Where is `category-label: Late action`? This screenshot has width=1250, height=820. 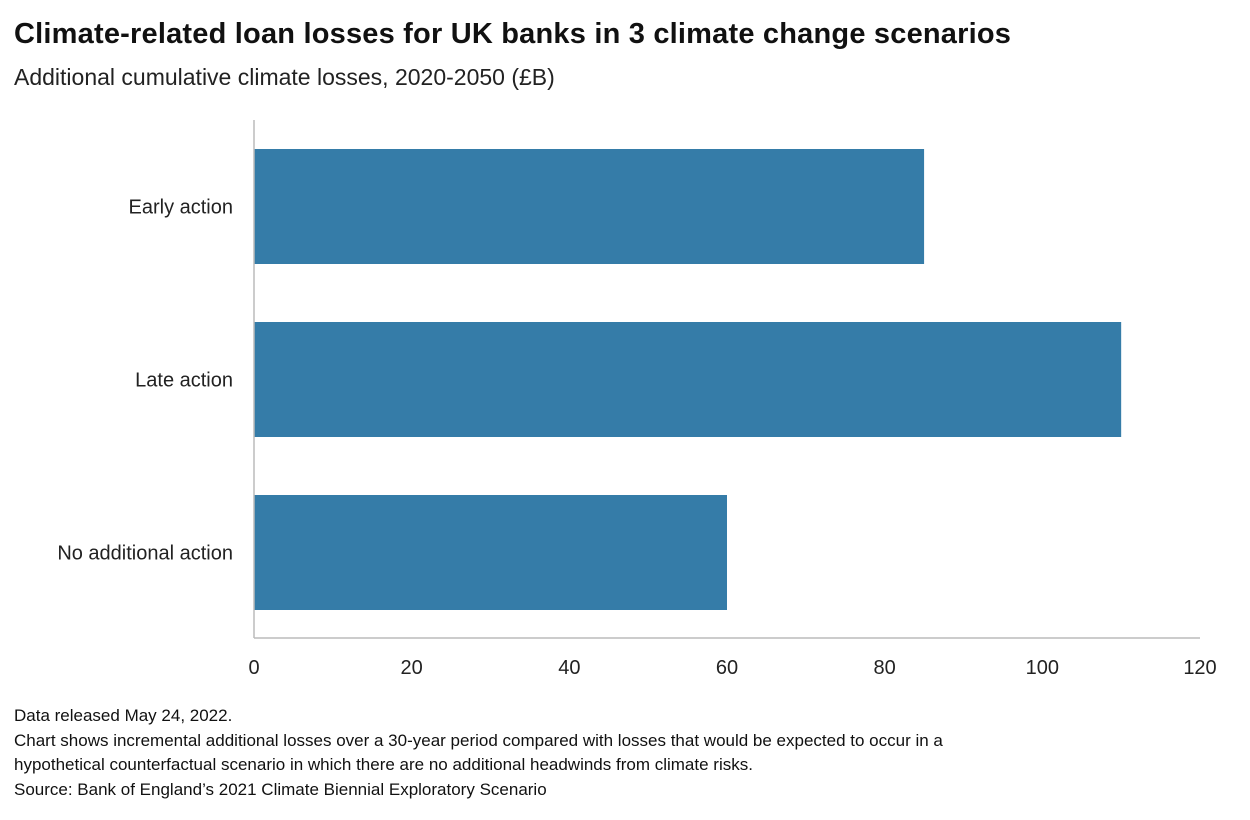
category-label: Late action is located at coordinates (184, 381).